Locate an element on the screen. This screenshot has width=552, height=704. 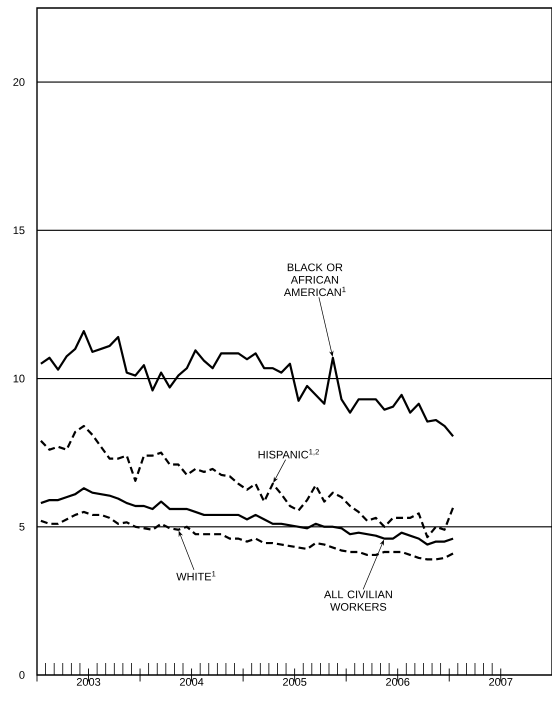
y-tick-label: 20 is located at coordinates (19, 82).